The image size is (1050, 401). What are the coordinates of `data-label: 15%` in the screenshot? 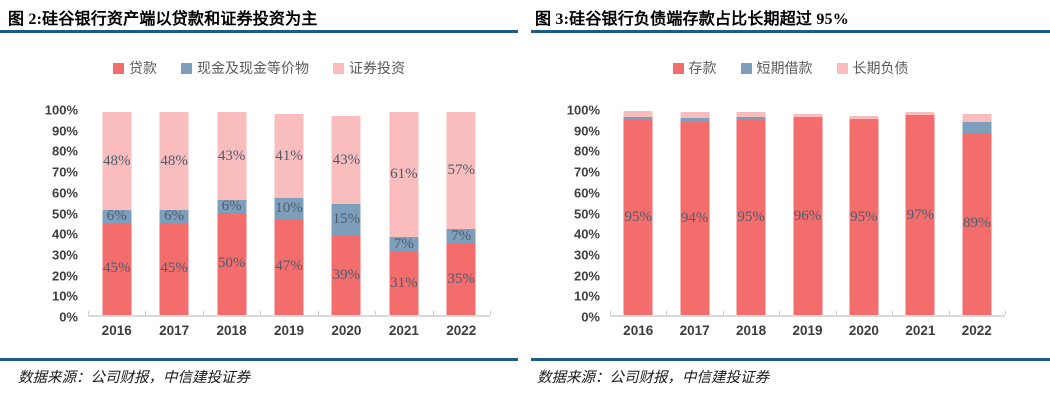 It's located at (346, 219).